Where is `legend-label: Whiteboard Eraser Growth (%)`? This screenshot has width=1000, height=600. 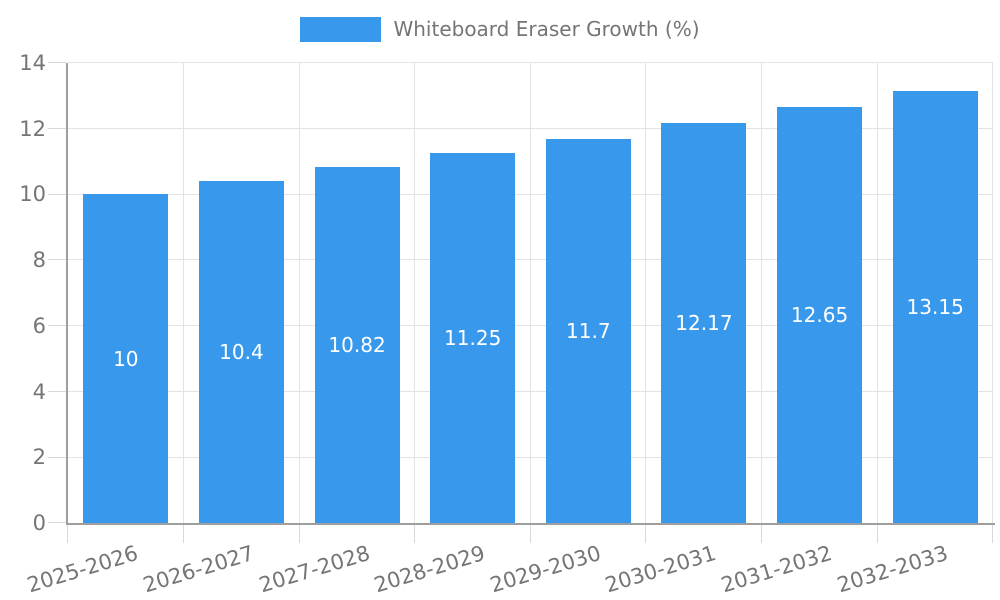
legend-label: Whiteboard Eraser Growth (%) is located at coordinates (546, 29).